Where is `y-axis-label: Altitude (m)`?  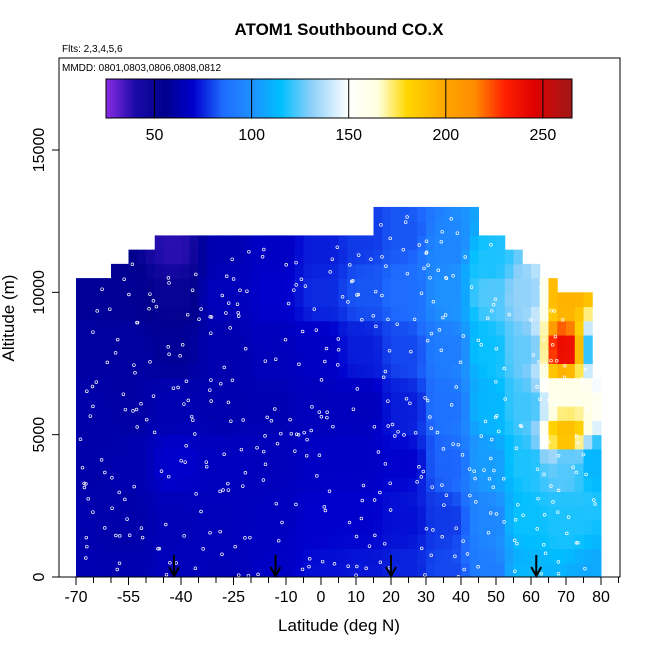
y-axis-label: Altitude (m) is located at coordinates (9, 318).